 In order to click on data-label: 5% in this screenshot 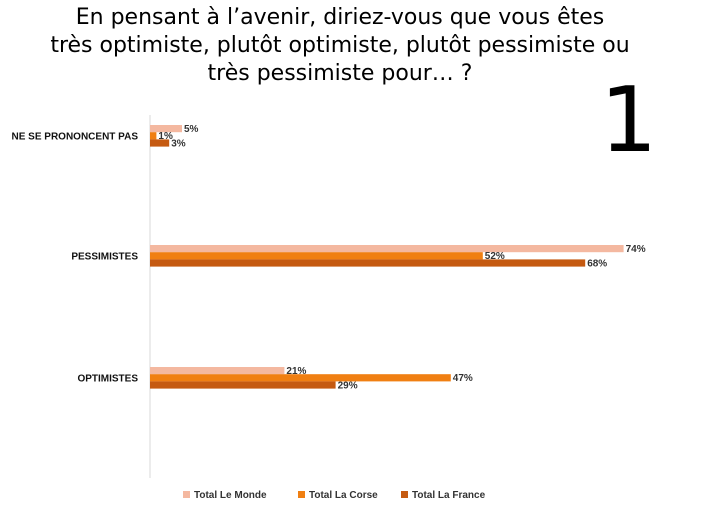, I will do `click(191, 129)`.